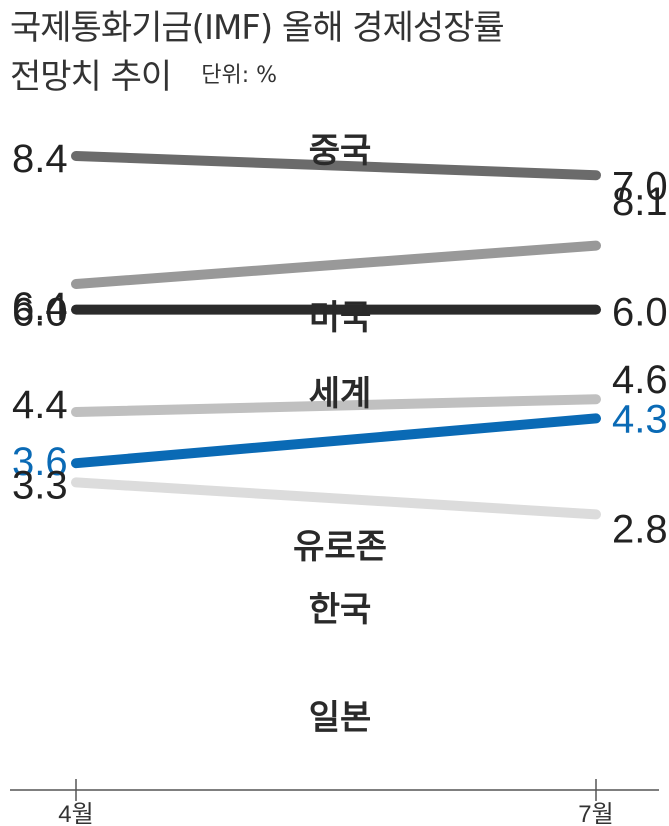 The width and height of the screenshot is (669, 826). I want to click on series-name-label: 미국, so click(340, 318).